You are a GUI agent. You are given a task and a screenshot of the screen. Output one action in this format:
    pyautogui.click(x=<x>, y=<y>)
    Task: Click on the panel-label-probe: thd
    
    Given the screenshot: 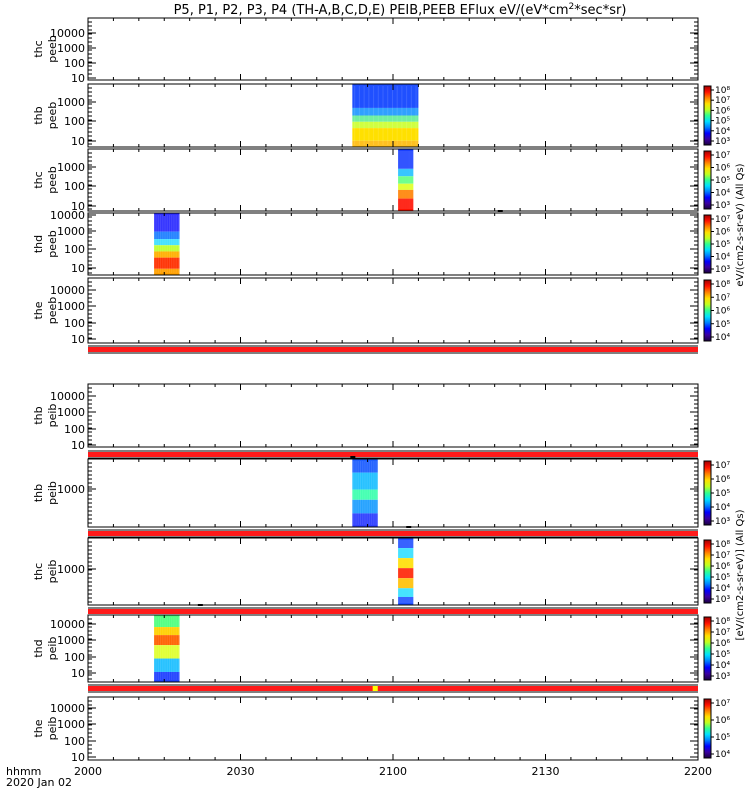 What is the action you would take?
    pyautogui.click(x=38, y=648)
    